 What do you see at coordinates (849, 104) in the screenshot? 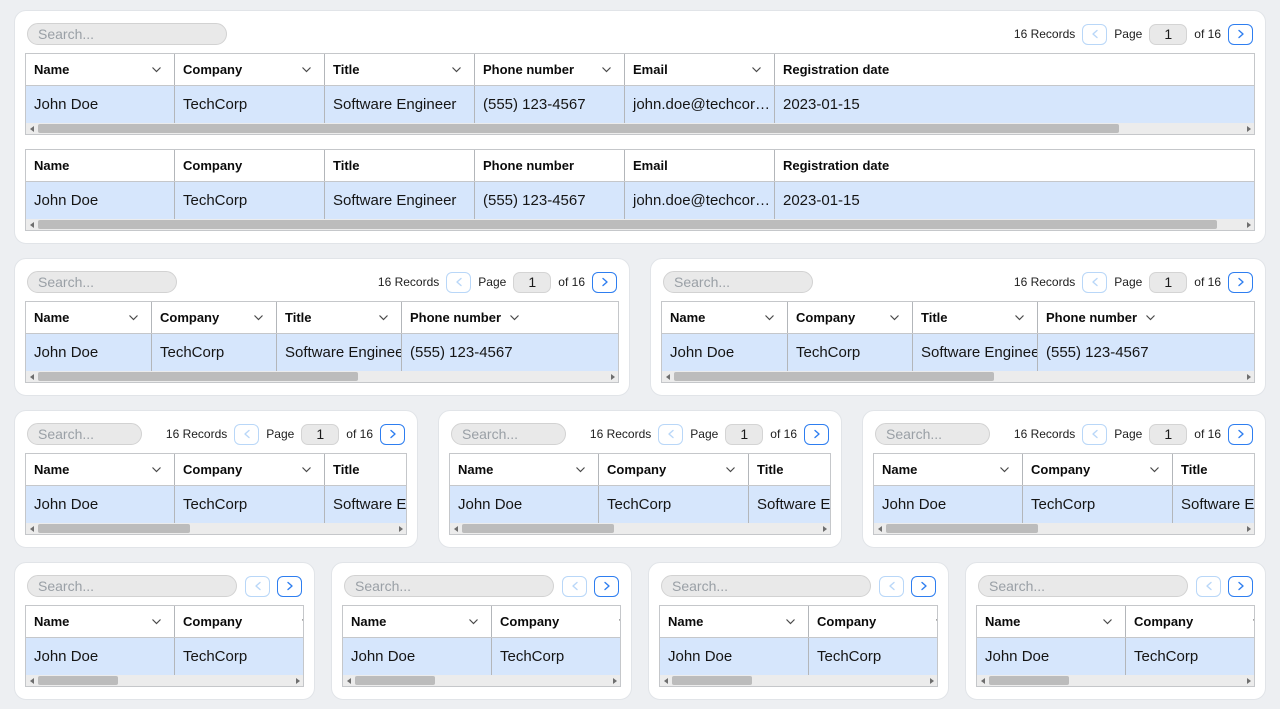
I see `cell-registration: 2023-01-15` at bounding box center [849, 104].